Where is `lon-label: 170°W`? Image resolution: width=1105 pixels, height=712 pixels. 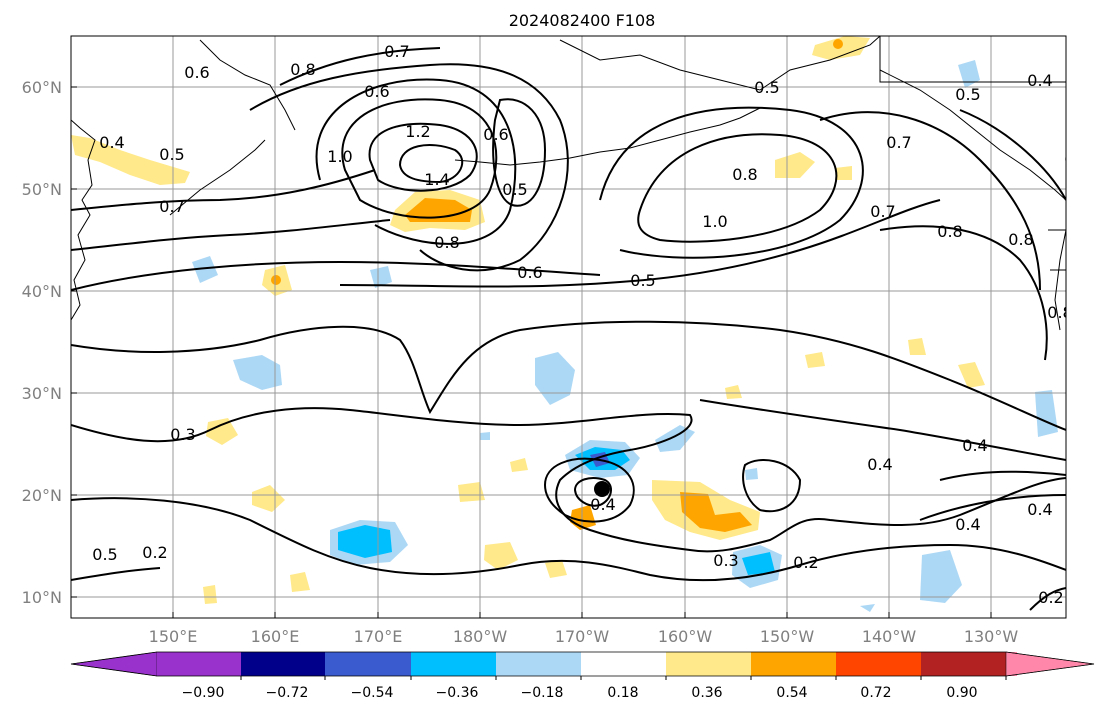 lon-label: 170°W is located at coordinates (582, 636).